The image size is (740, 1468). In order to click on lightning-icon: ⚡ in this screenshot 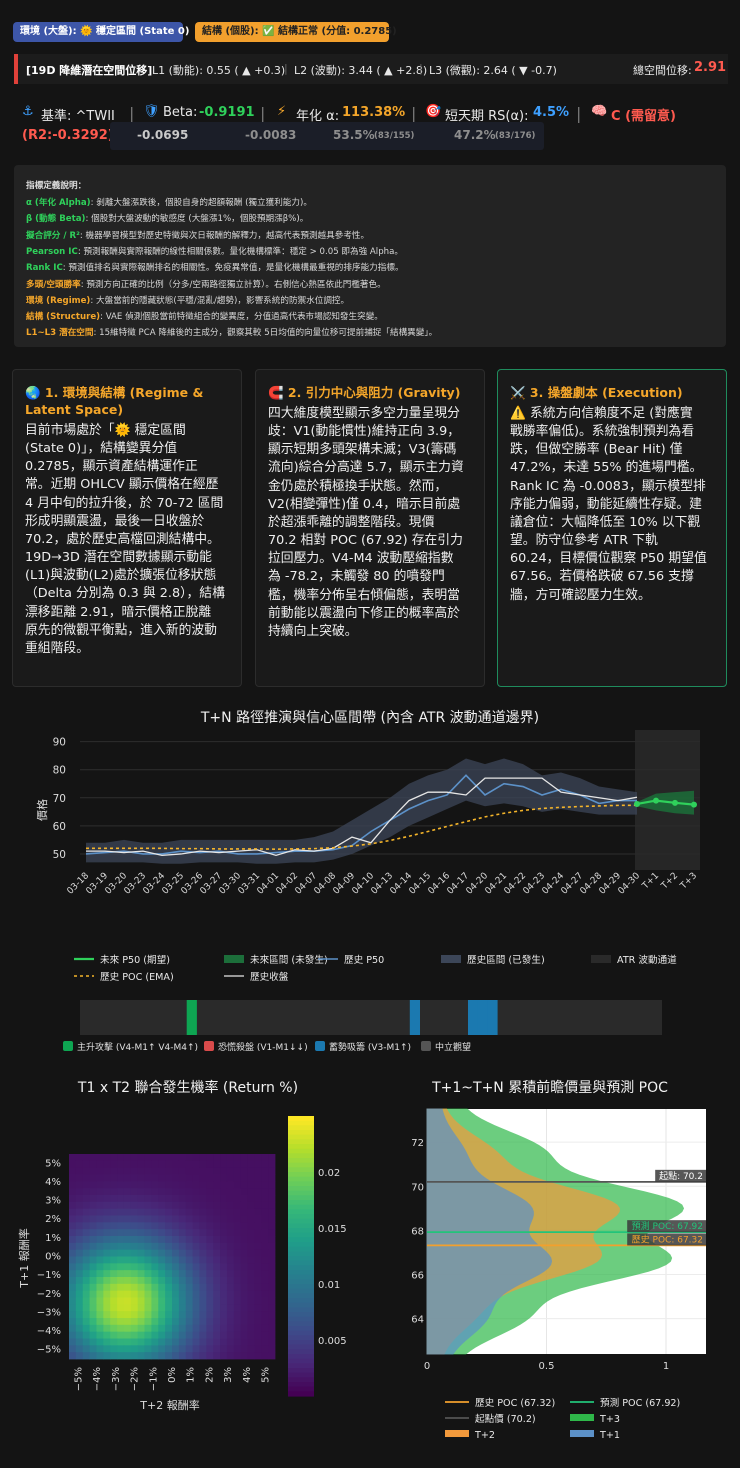, I will do `click(282, 111)`.